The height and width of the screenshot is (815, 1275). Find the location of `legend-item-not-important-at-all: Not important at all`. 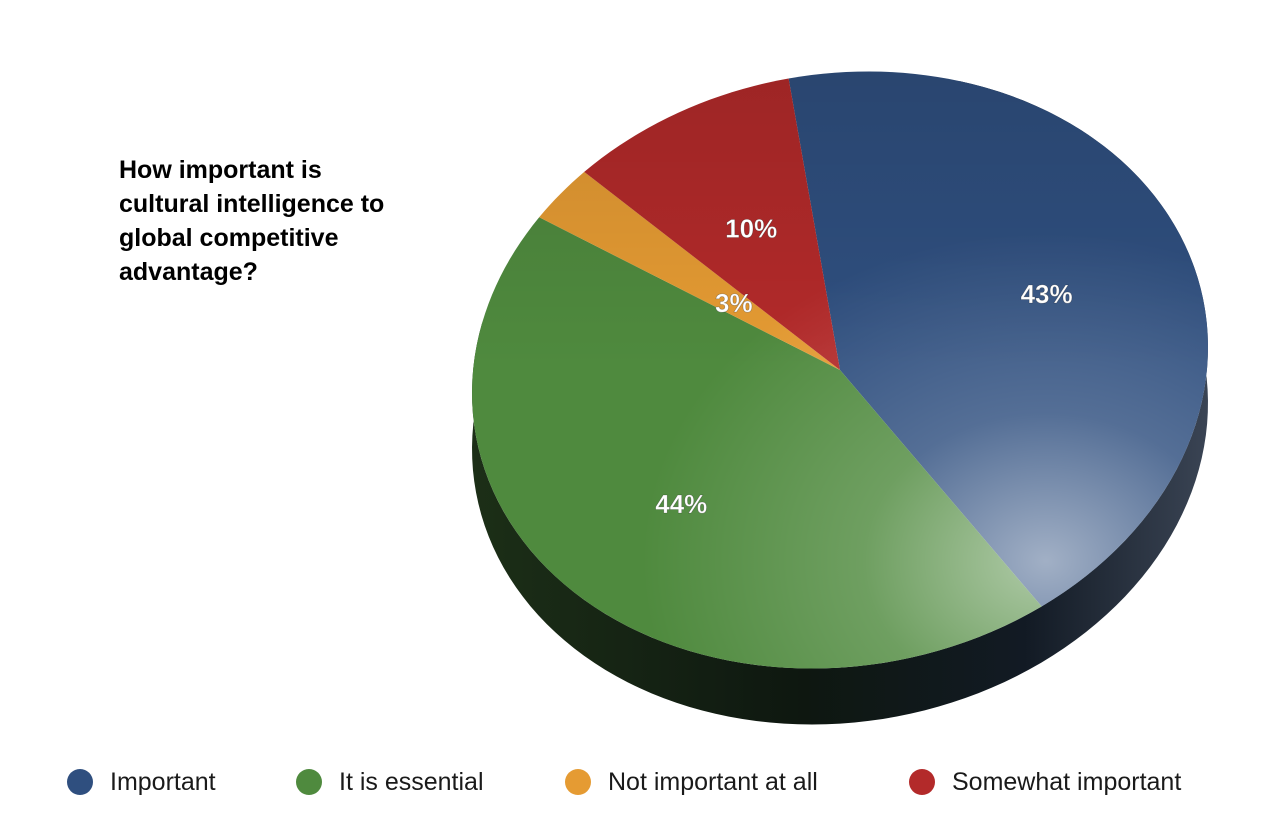

legend-item-not-important-at-all: Not important at all is located at coordinates (691, 782).